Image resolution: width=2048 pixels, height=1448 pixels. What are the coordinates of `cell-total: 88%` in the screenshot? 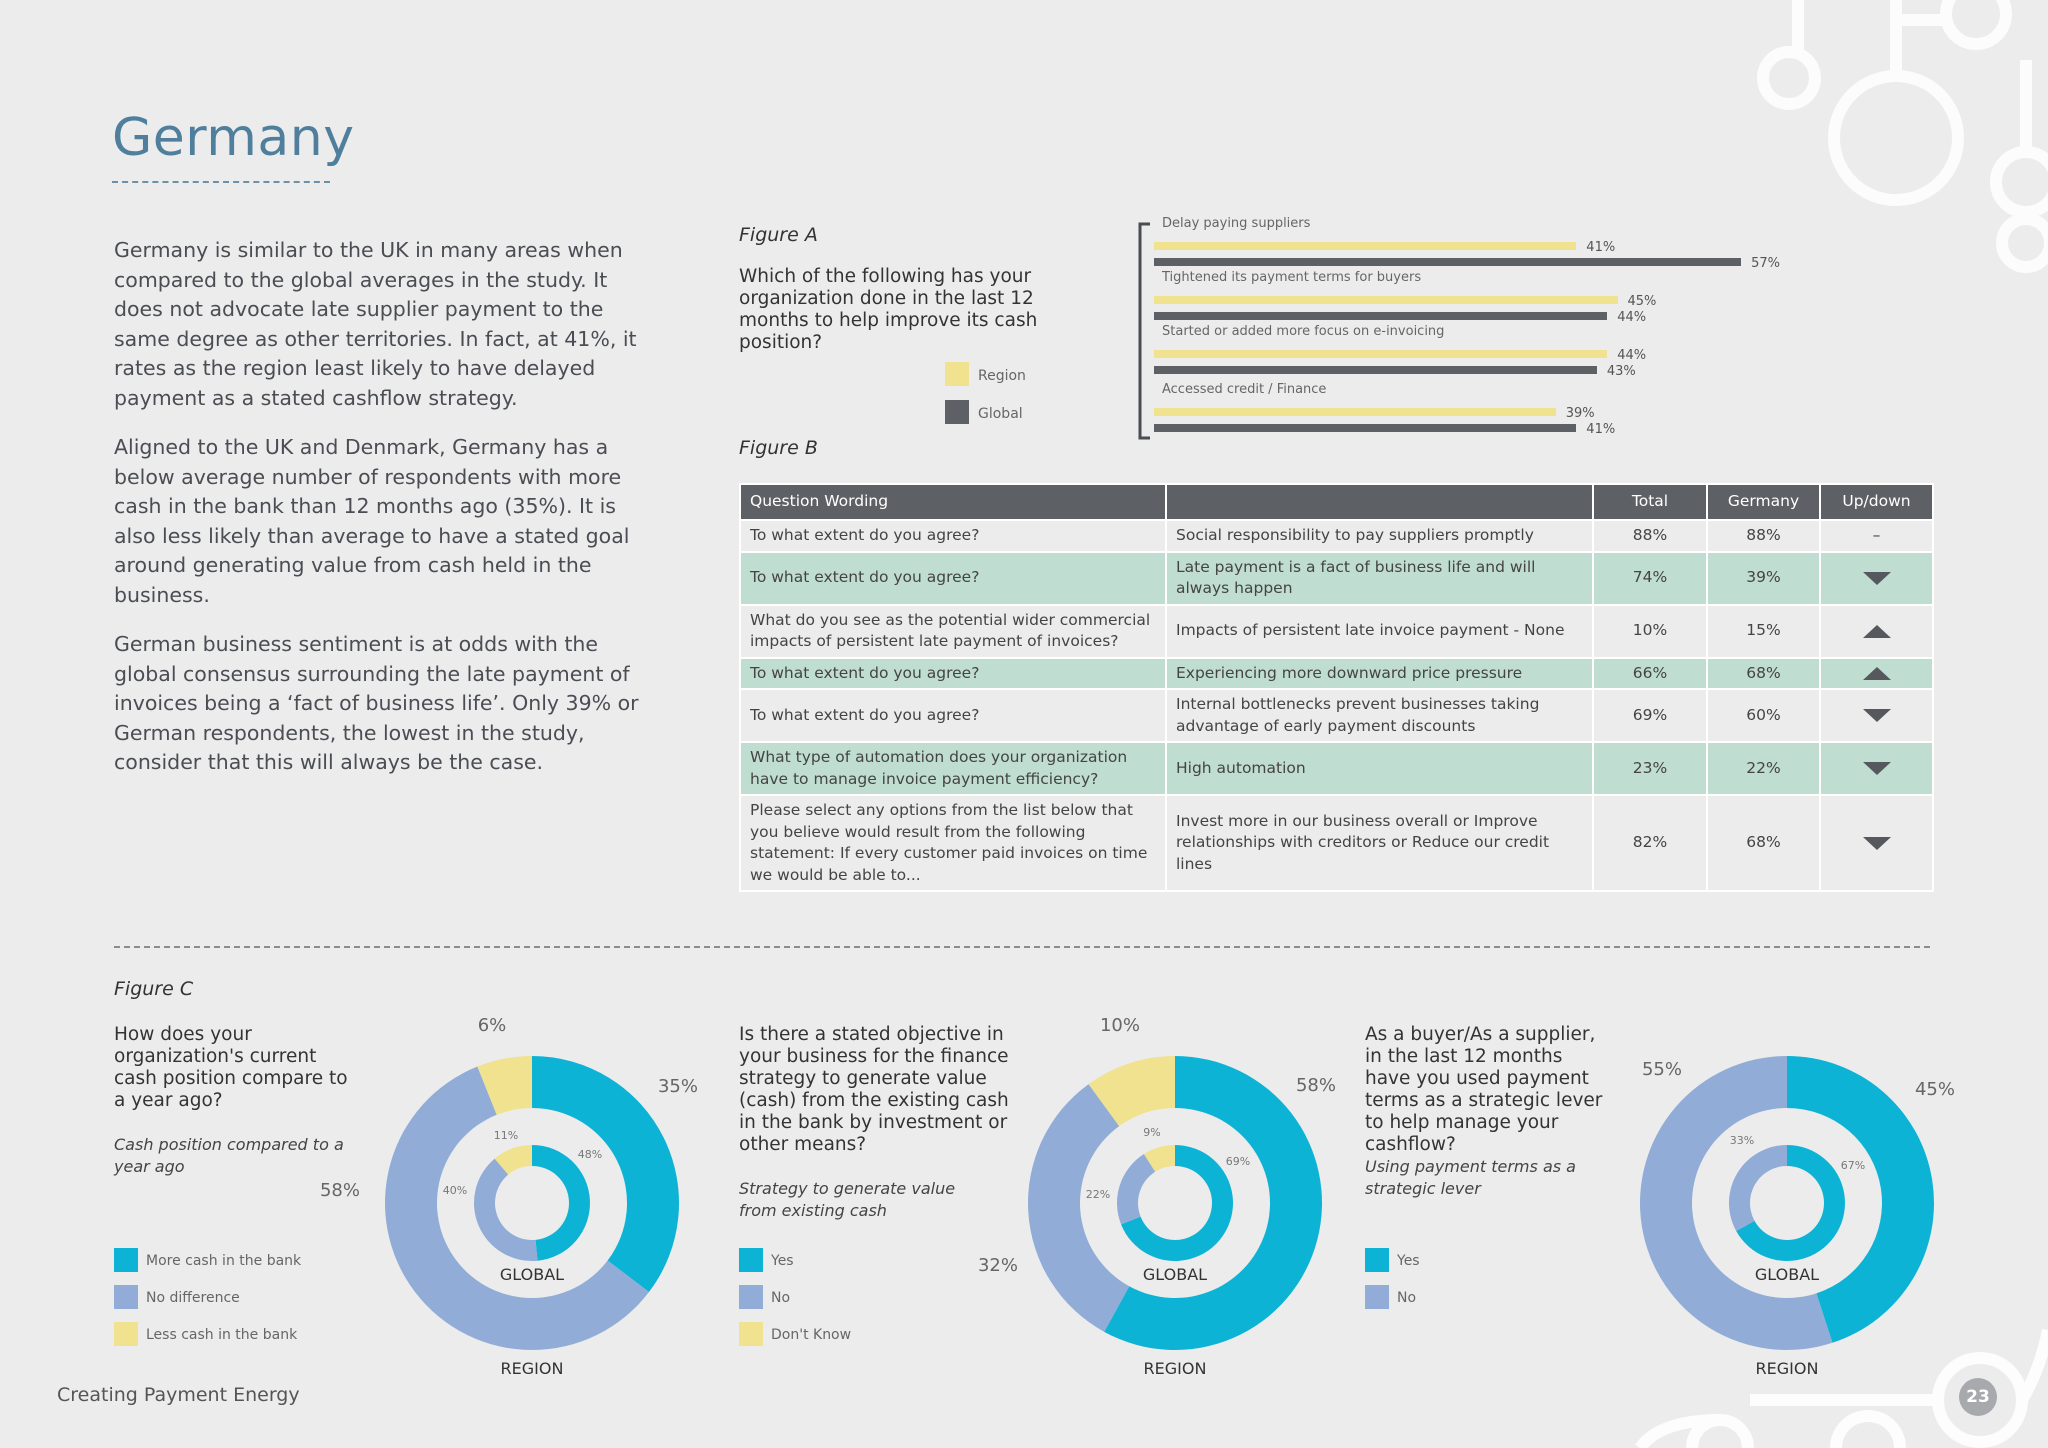 It's located at (1650, 536).